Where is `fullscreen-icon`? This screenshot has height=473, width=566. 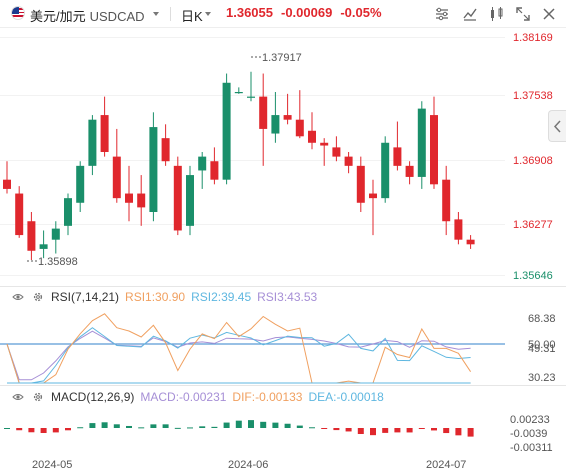
fullscreen-icon is located at coordinates (523, 14).